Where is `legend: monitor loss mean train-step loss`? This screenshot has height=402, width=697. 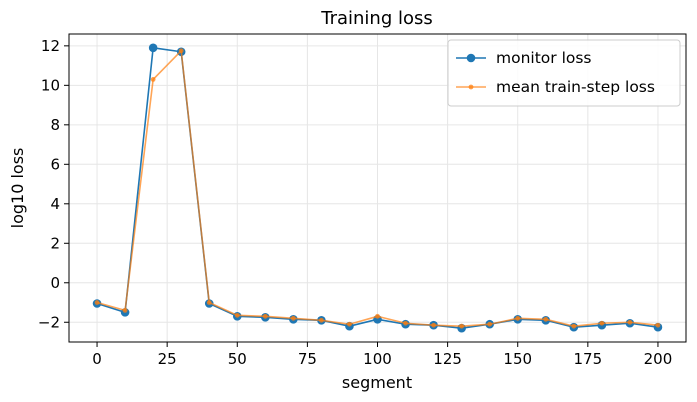 legend: monitor loss mean train-step loss is located at coordinates (564, 73).